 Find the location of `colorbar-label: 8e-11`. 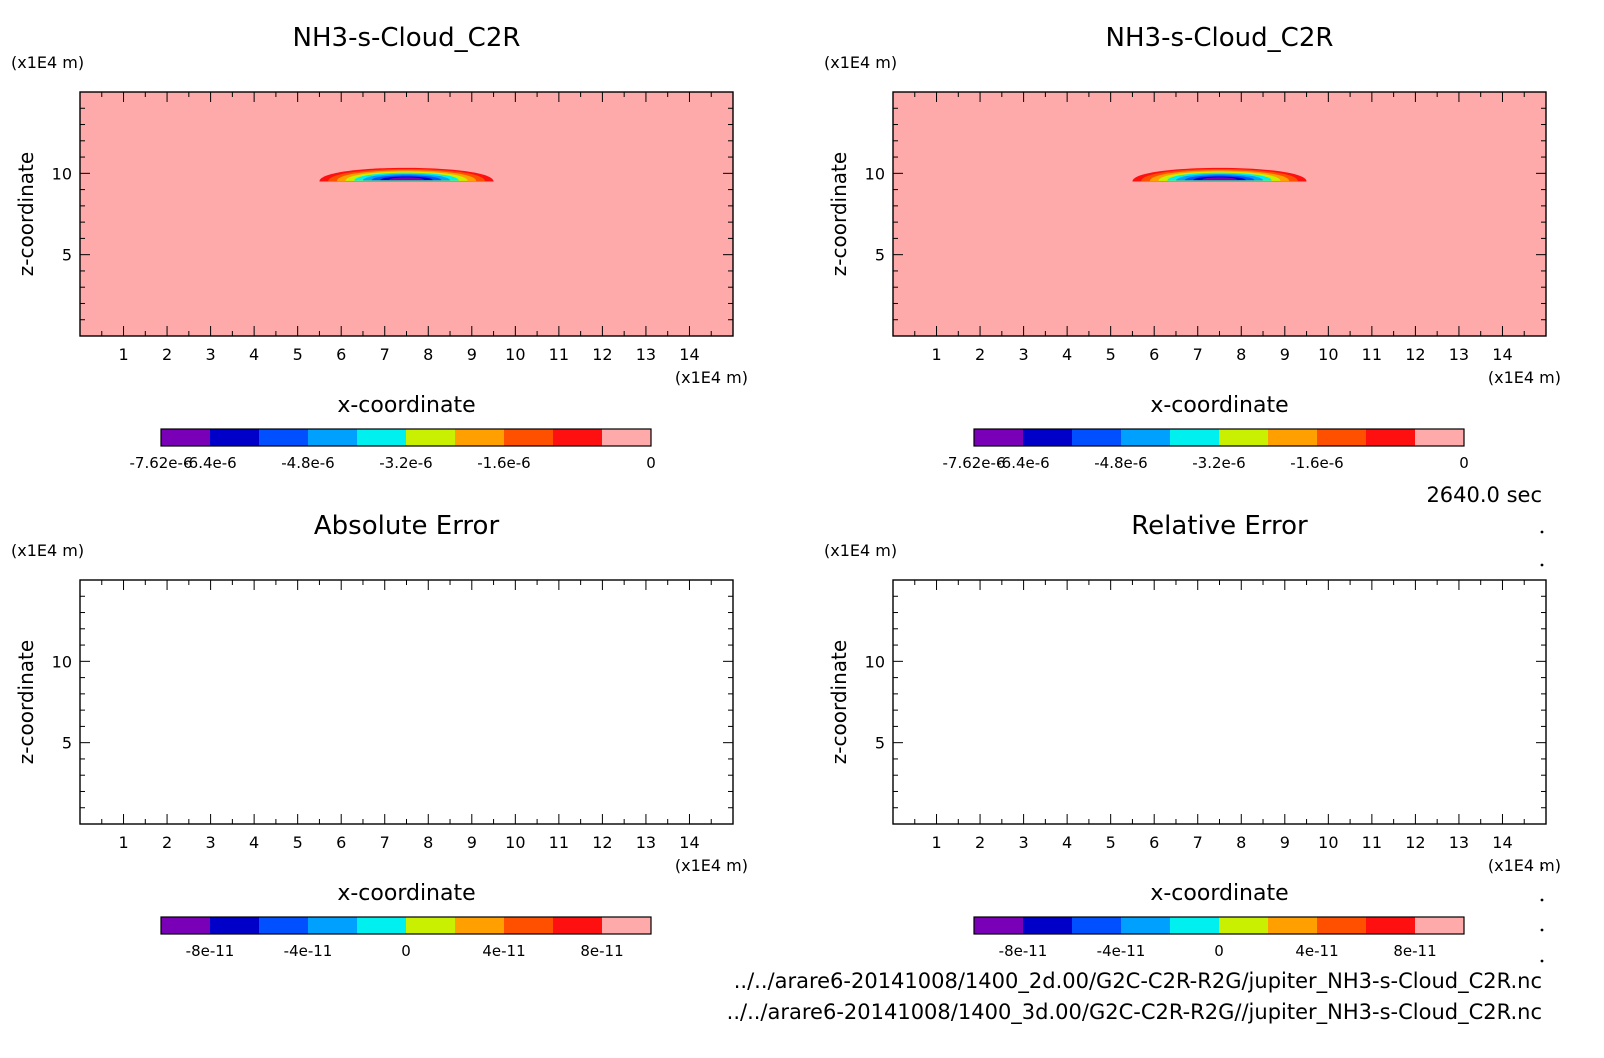

colorbar-label: 8e-11 is located at coordinates (1414, 951).